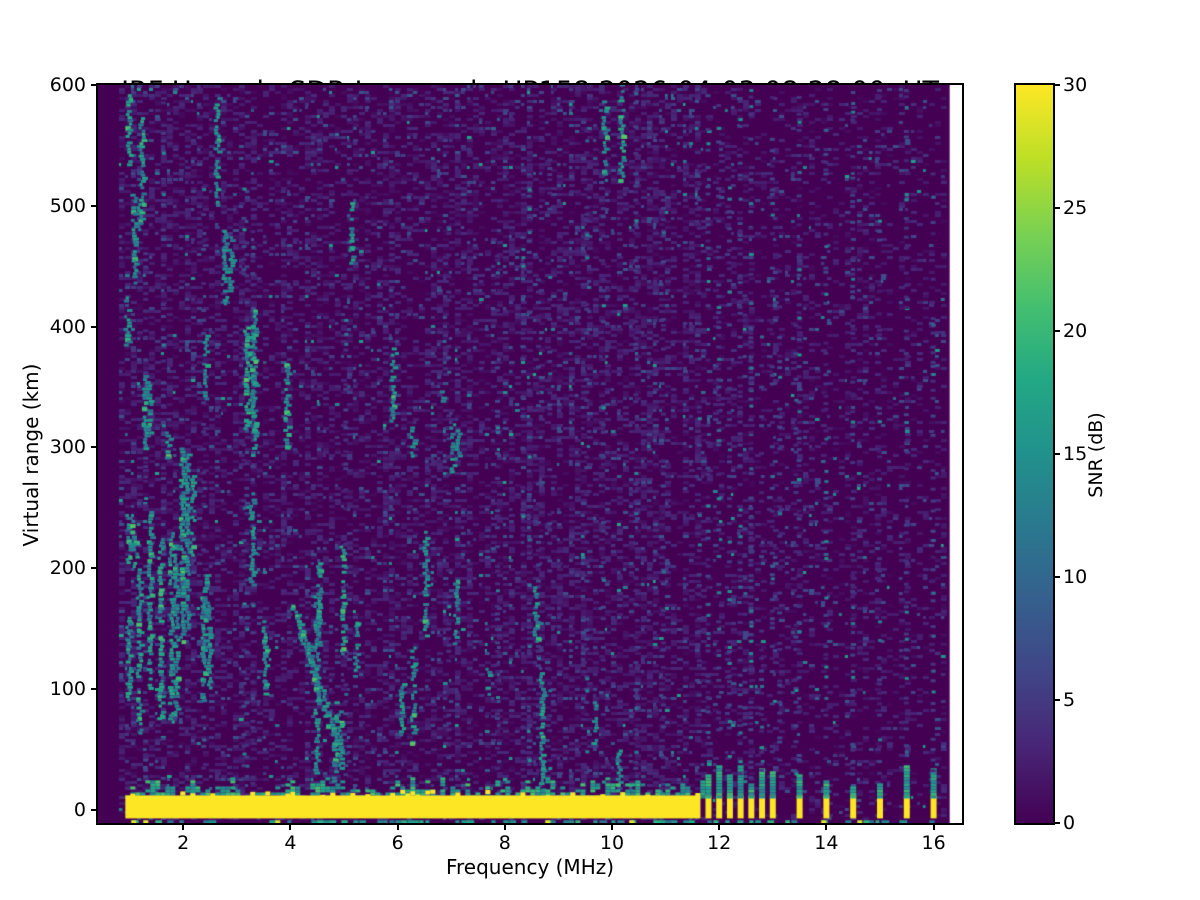  What do you see at coordinates (1075, 208) in the screenshot?
I see `colorbar-tick-label: 25` at bounding box center [1075, 208].